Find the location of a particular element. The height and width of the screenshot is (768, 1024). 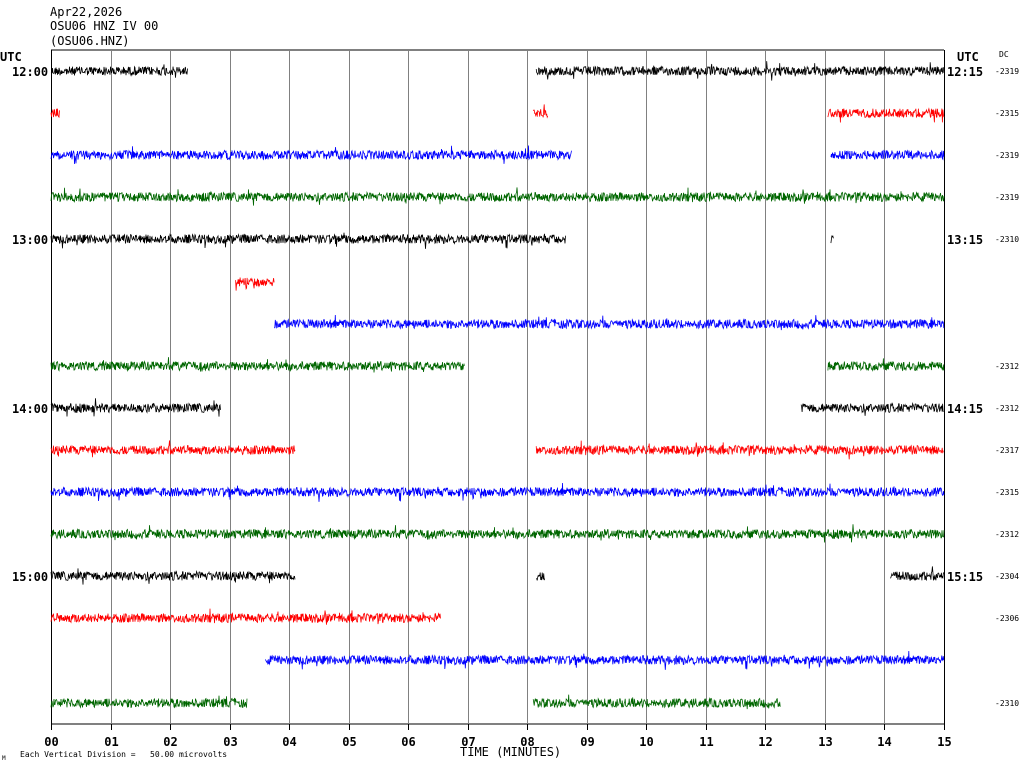

row-time-left: 15:00 is located at coordinates (30, 577).